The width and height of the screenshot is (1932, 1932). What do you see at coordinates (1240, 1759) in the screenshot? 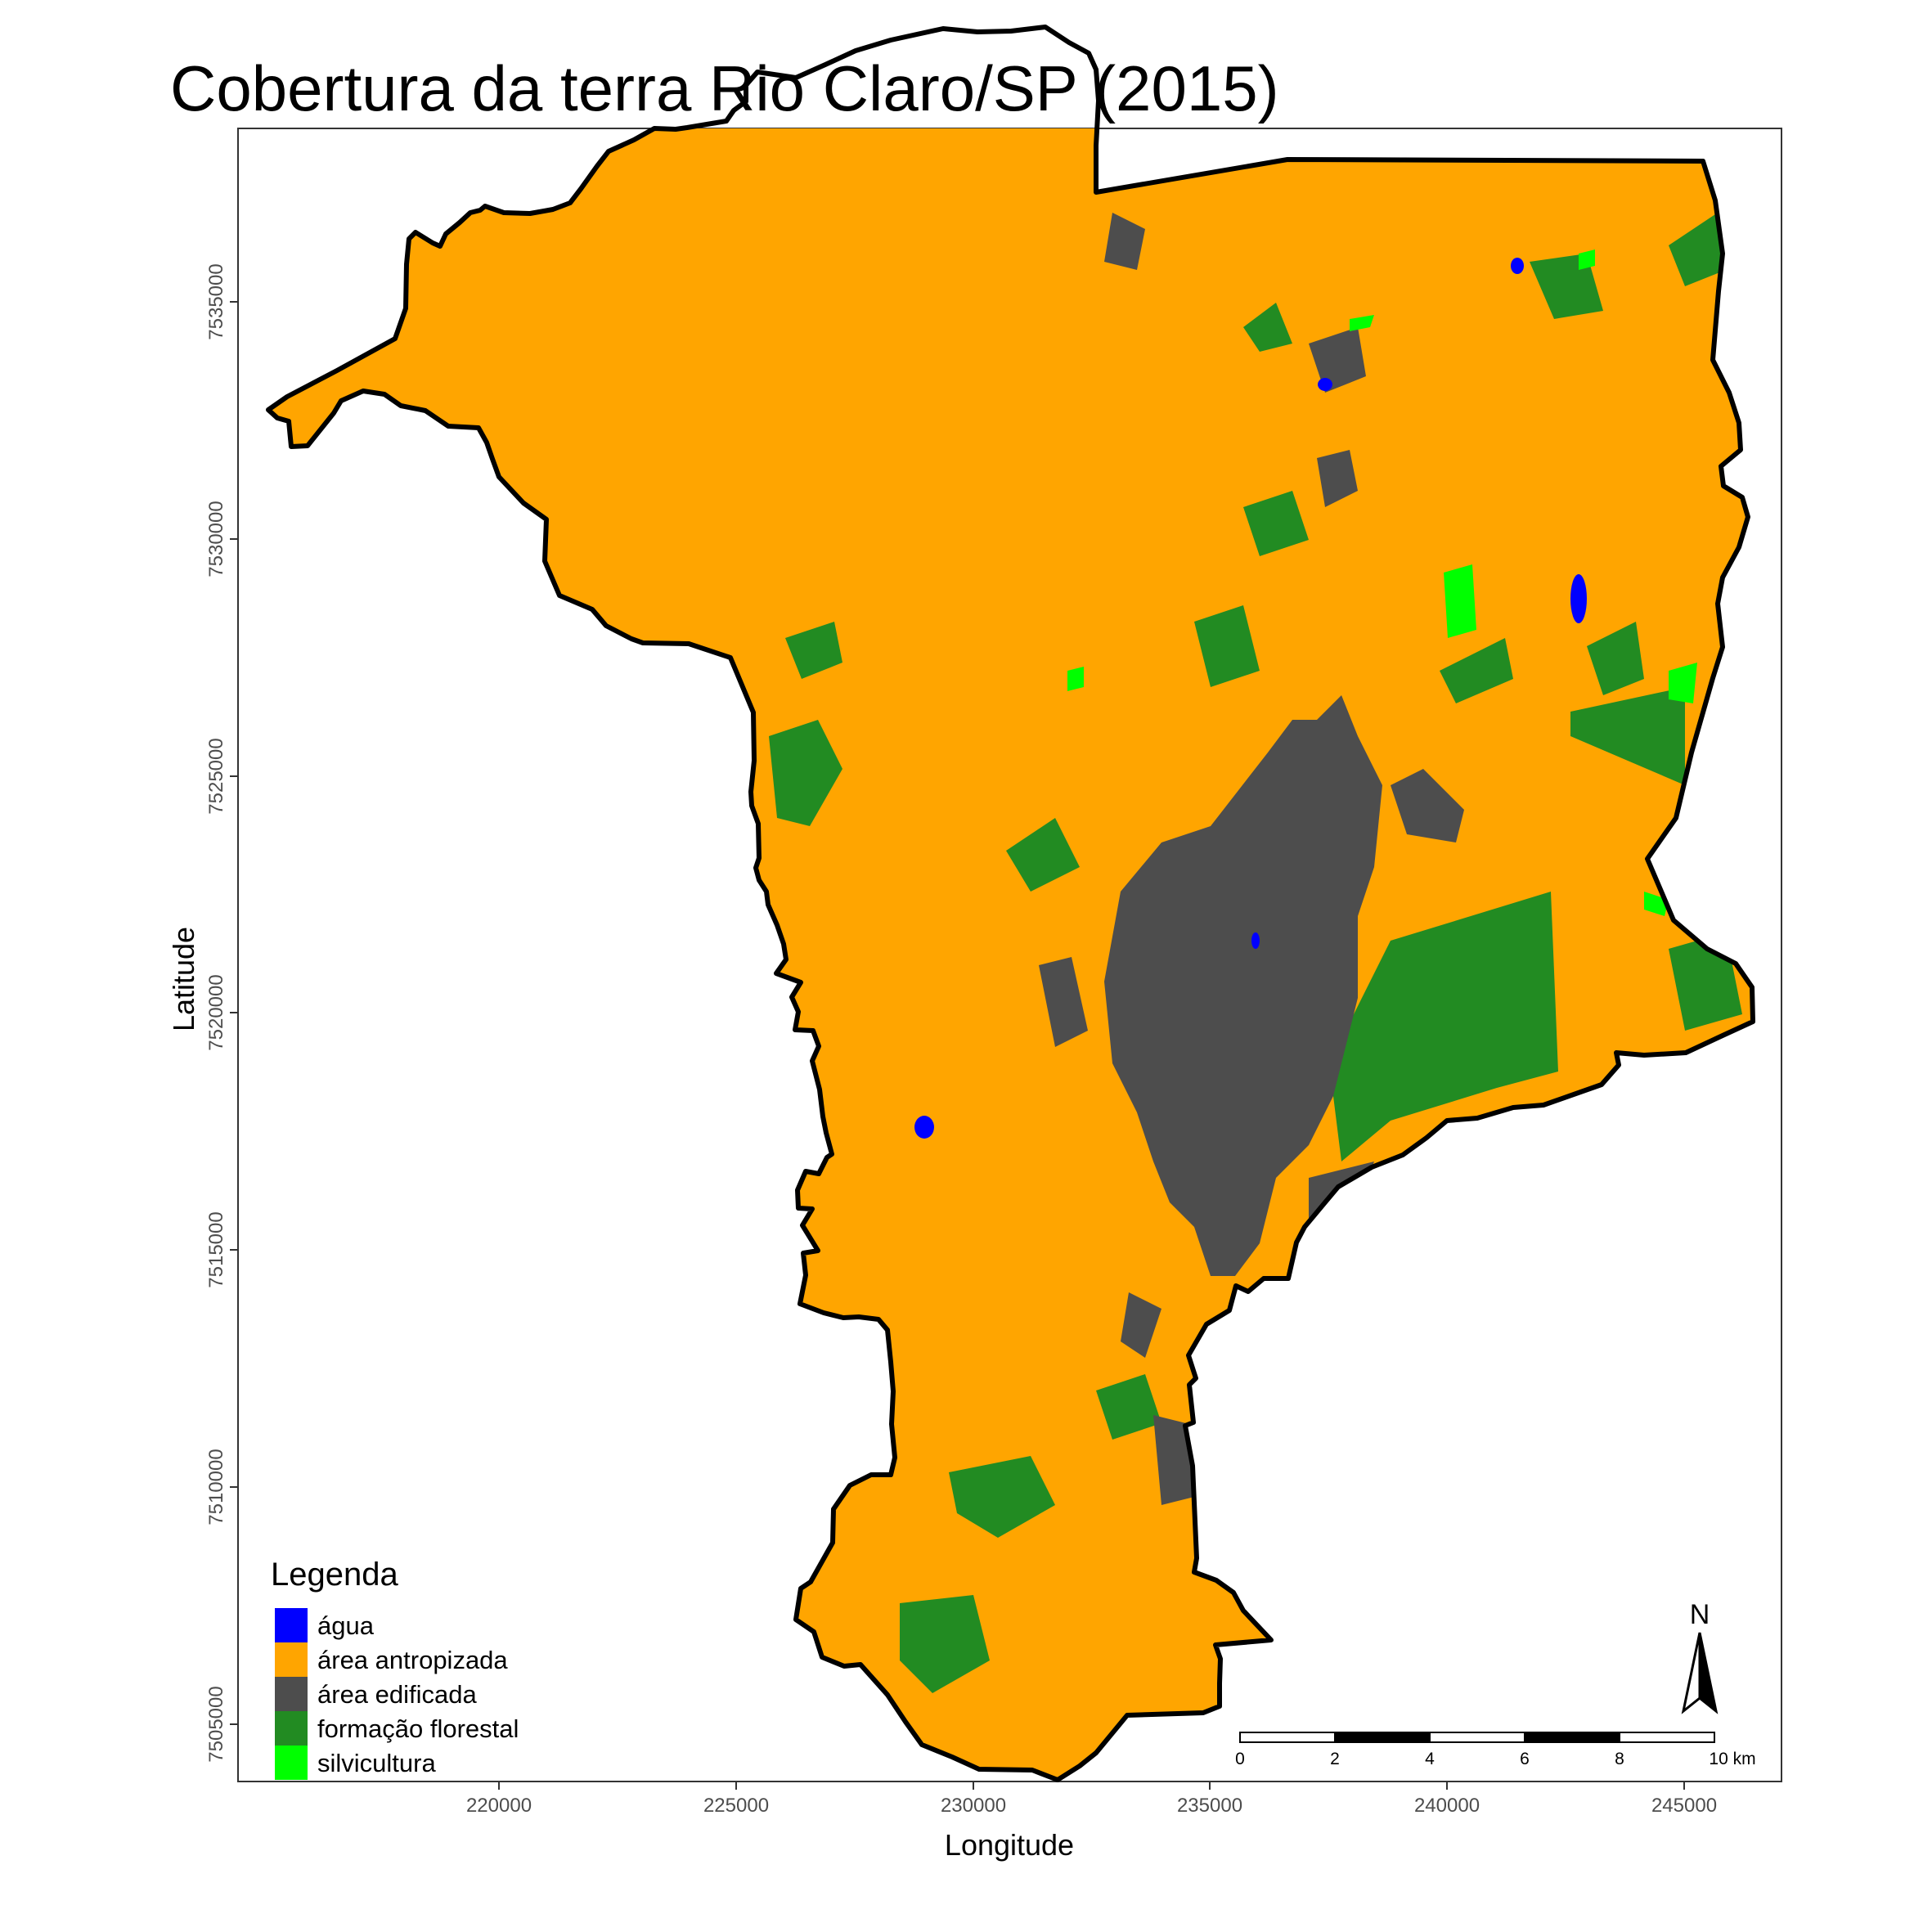
I see `scale-label: 0` at bounding box center [1240, 1759].